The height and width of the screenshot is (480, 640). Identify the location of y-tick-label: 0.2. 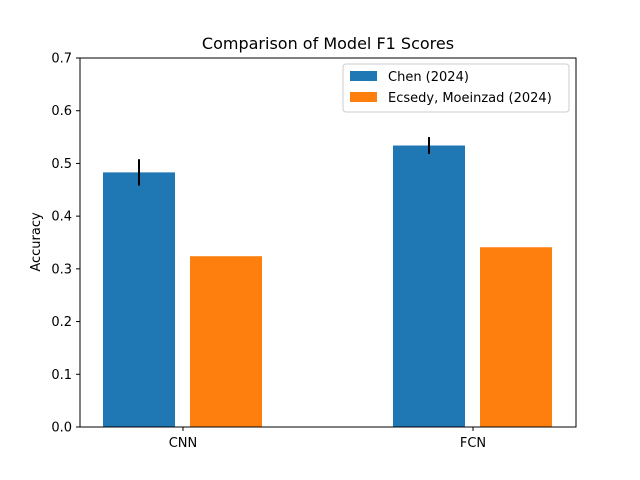
(61, 322).